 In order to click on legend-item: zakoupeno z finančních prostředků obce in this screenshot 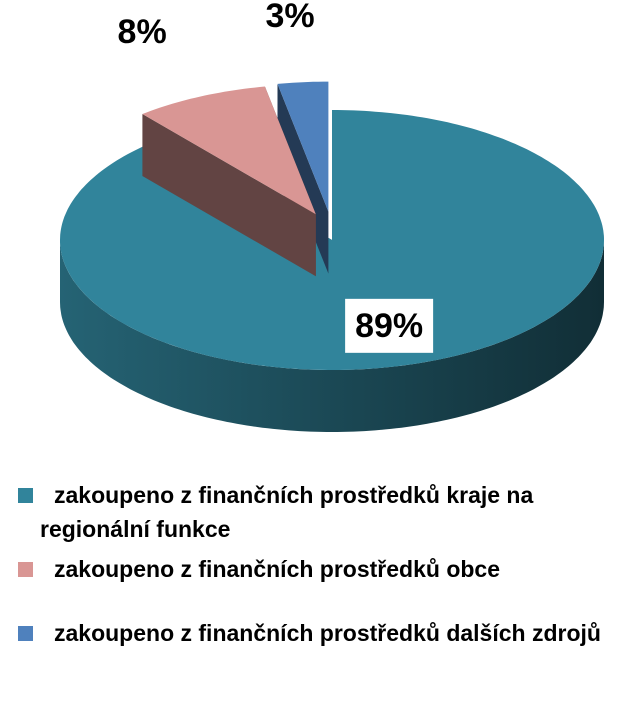, I will do `click(324, 569)`.